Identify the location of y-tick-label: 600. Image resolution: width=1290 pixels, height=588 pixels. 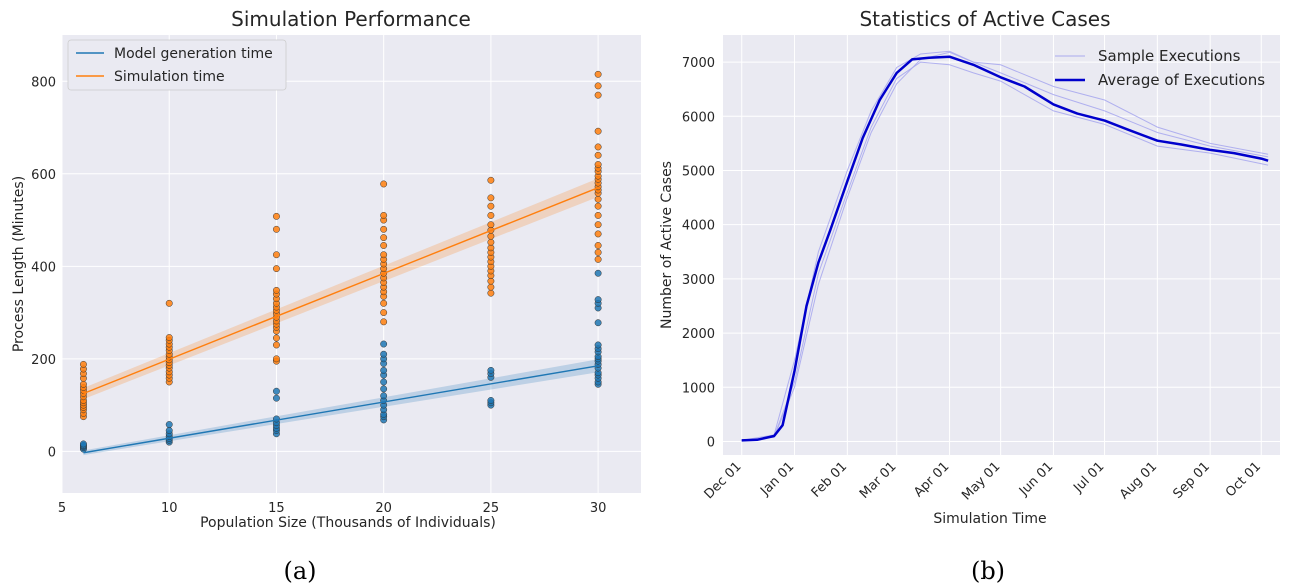
(43, 175).